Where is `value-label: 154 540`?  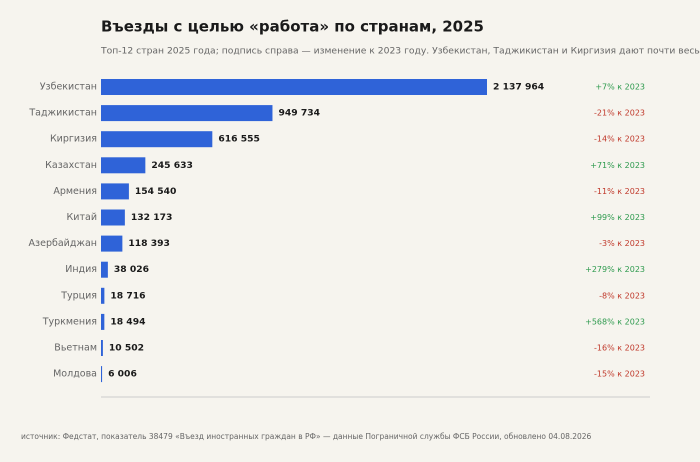 value-label: 154 540 is located at coordinates (156, 191).